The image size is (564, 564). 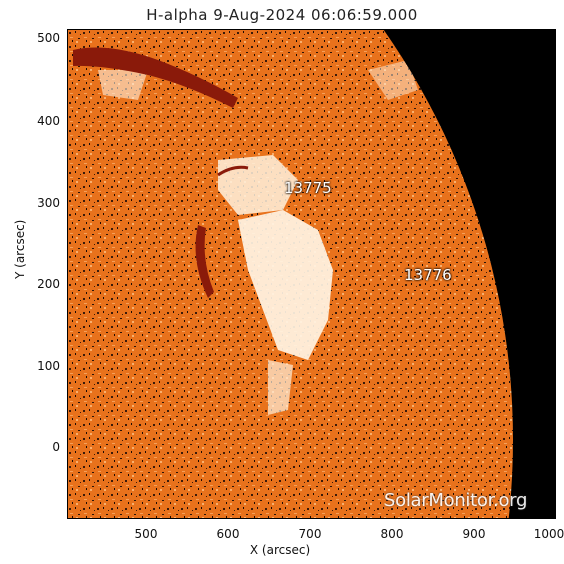 What do you see at coordinates (48, 366) in the screenshot?
I see `y-tick-label: 100` at bounding box center [48, 366].